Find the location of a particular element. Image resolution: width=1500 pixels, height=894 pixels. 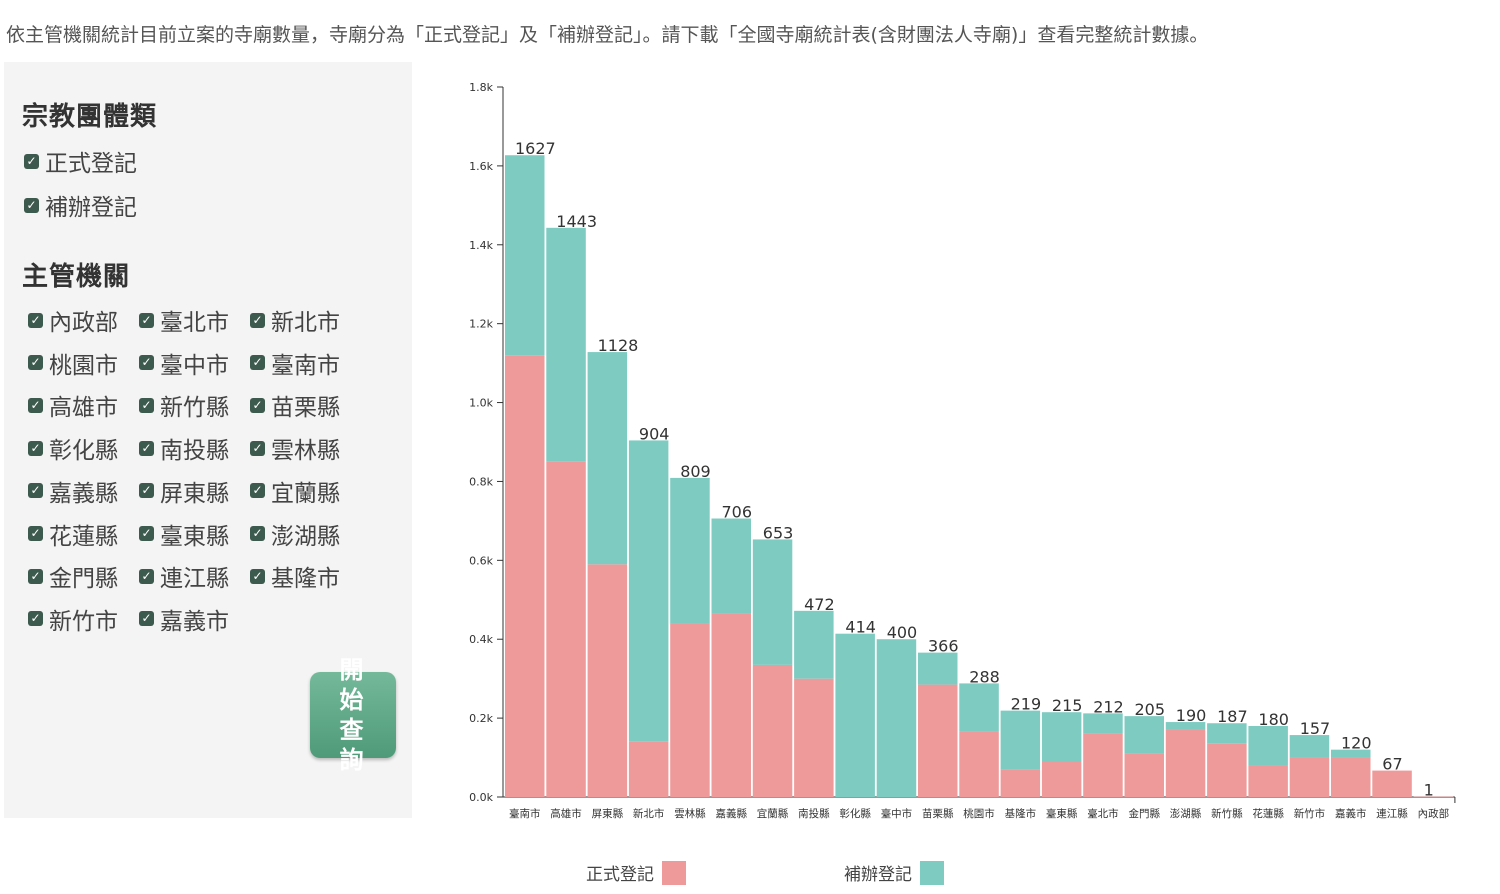

authority-checkbox-3-label: 桃園市 is located at coordinates (83, 365).